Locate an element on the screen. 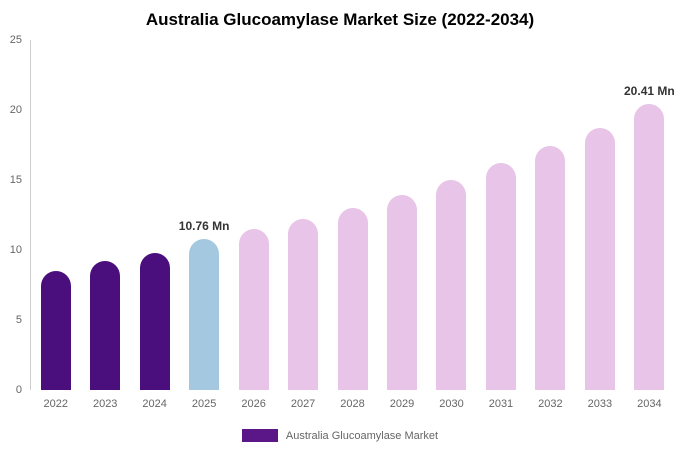  x-tick-label: 2027 is located at coordinates (303, 404).